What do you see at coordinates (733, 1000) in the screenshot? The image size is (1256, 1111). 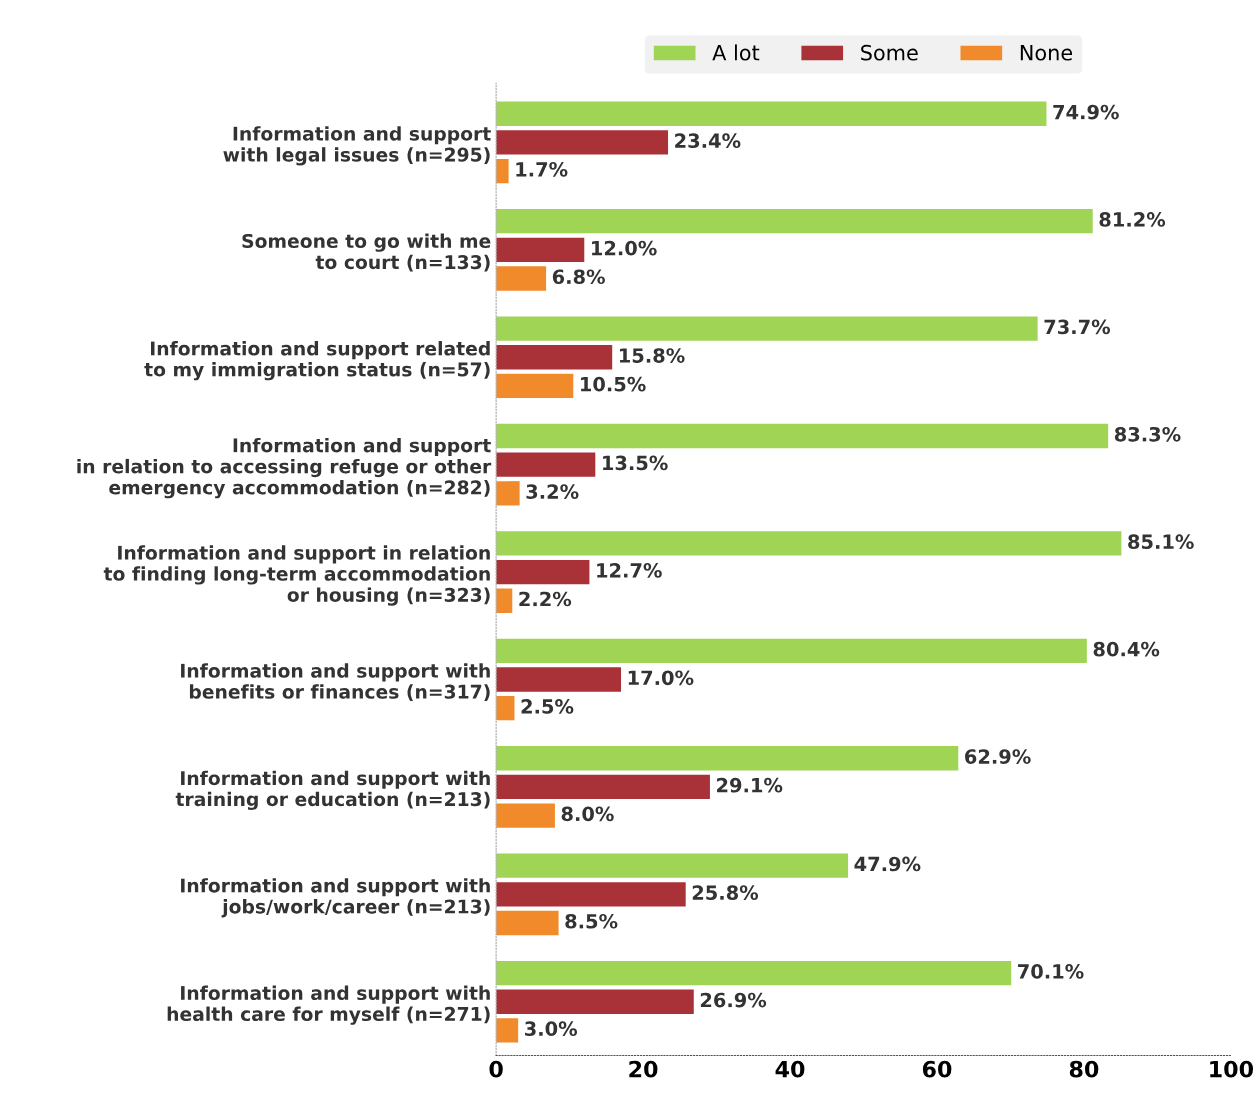 I see `data-label: 26.9%` at bounding box center [733, 1000].